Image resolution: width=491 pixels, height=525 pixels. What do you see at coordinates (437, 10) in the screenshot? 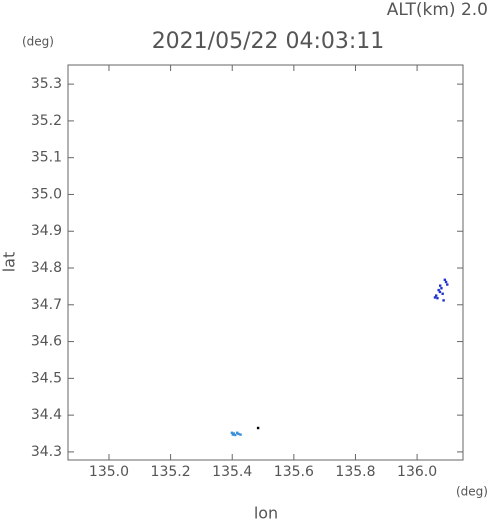
I see `altitude-label: ALT(km) 2.0` at bounding box center [437, 10].